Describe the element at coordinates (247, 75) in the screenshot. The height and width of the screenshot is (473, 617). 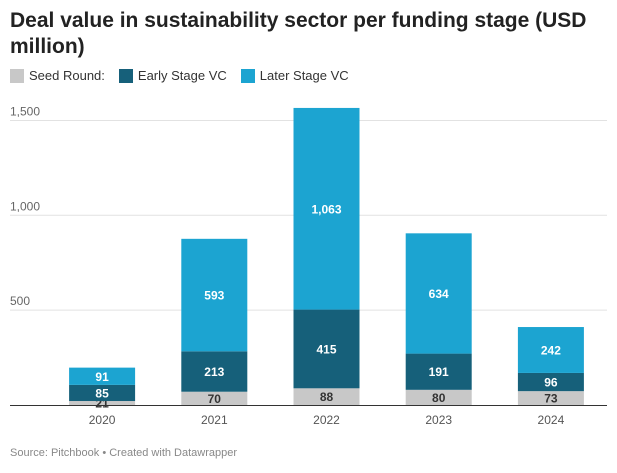
I see `legend-swatch-later-stage-vc` at that location.